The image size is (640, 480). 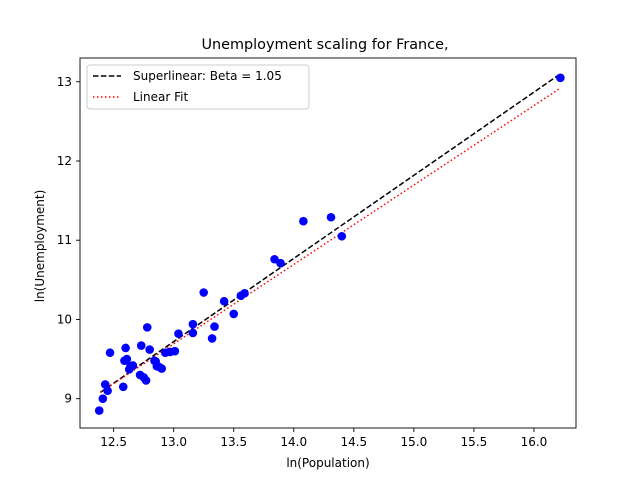 I want to click on y-axis: 9 10 11 12 13, so click(x=68, y=240).